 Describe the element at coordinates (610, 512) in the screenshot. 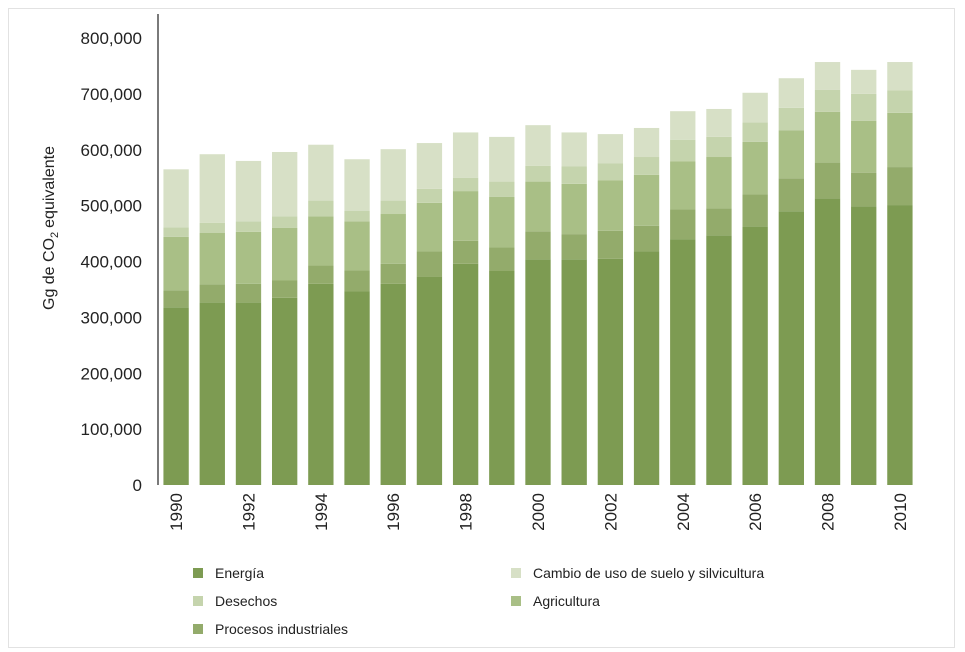

I see `x-tick-label: 2002` at that location.